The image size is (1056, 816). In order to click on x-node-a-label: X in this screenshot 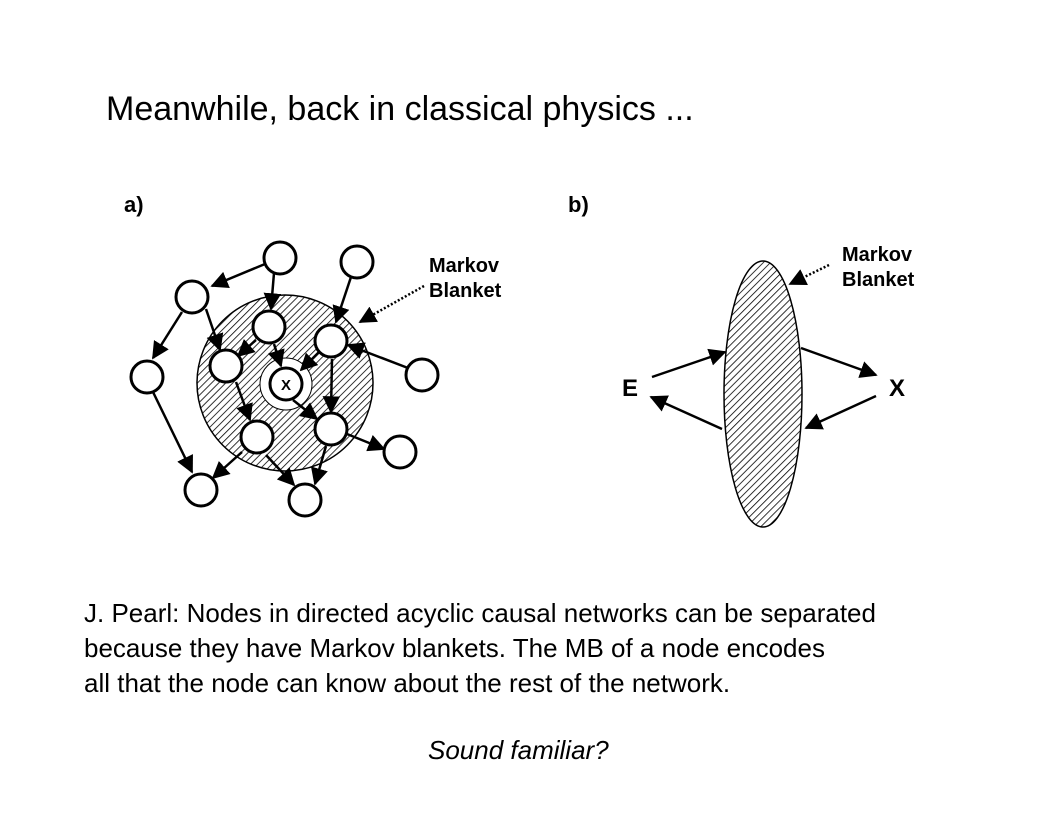, I will do `click(286, 385)`.